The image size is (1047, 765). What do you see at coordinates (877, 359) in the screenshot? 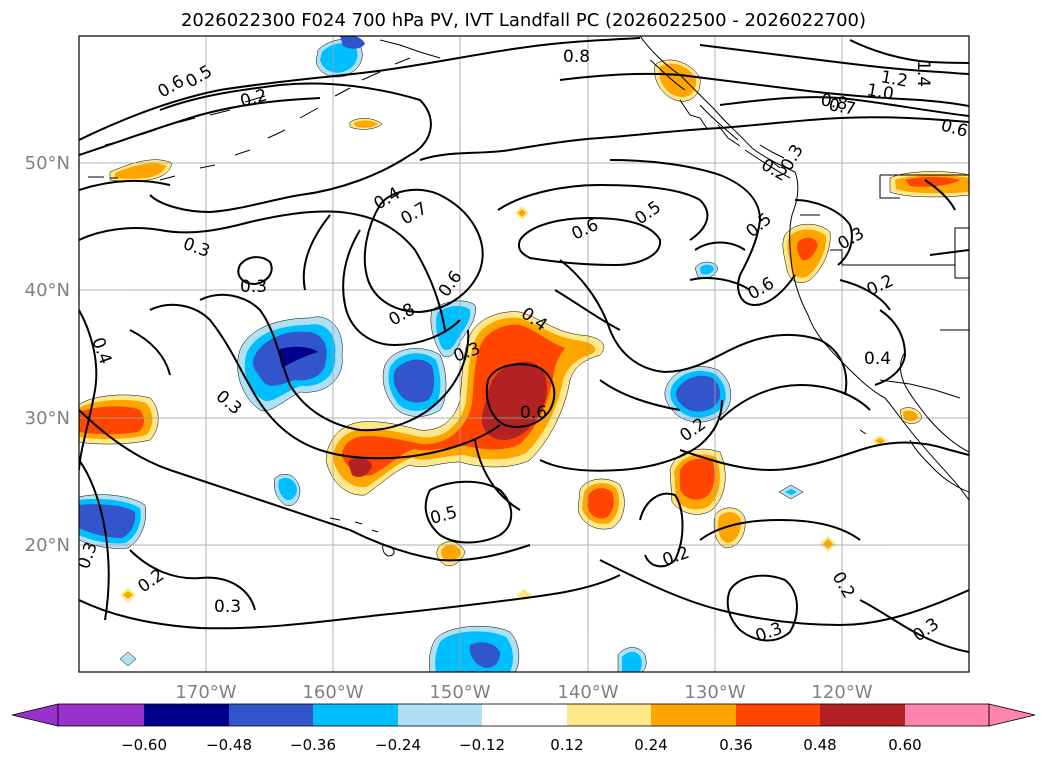
I see `contour-label: 0.4` at bounding box center [877, 359].